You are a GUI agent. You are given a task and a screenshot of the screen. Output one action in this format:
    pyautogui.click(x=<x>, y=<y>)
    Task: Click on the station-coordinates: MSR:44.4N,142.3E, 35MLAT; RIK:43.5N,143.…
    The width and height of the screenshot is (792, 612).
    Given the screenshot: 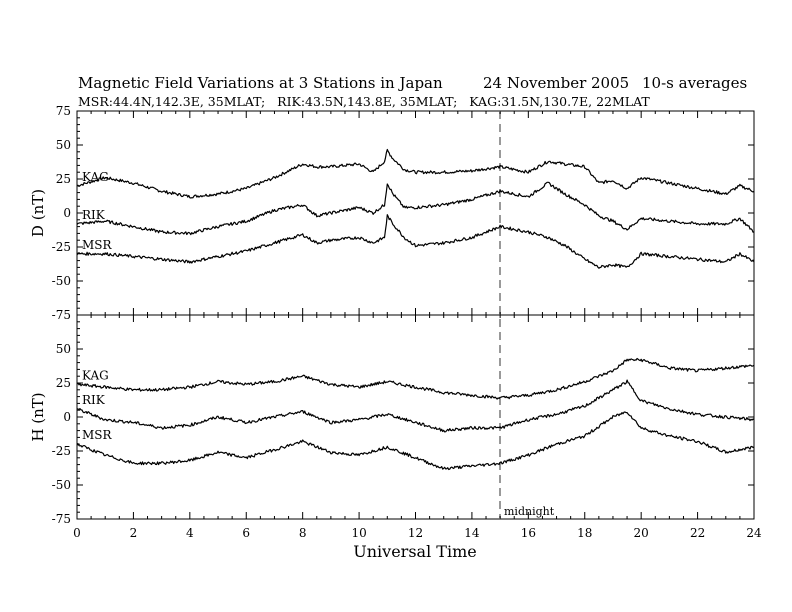 What is the action you would take?
    pyautogui.click(x=364, y=101)
    